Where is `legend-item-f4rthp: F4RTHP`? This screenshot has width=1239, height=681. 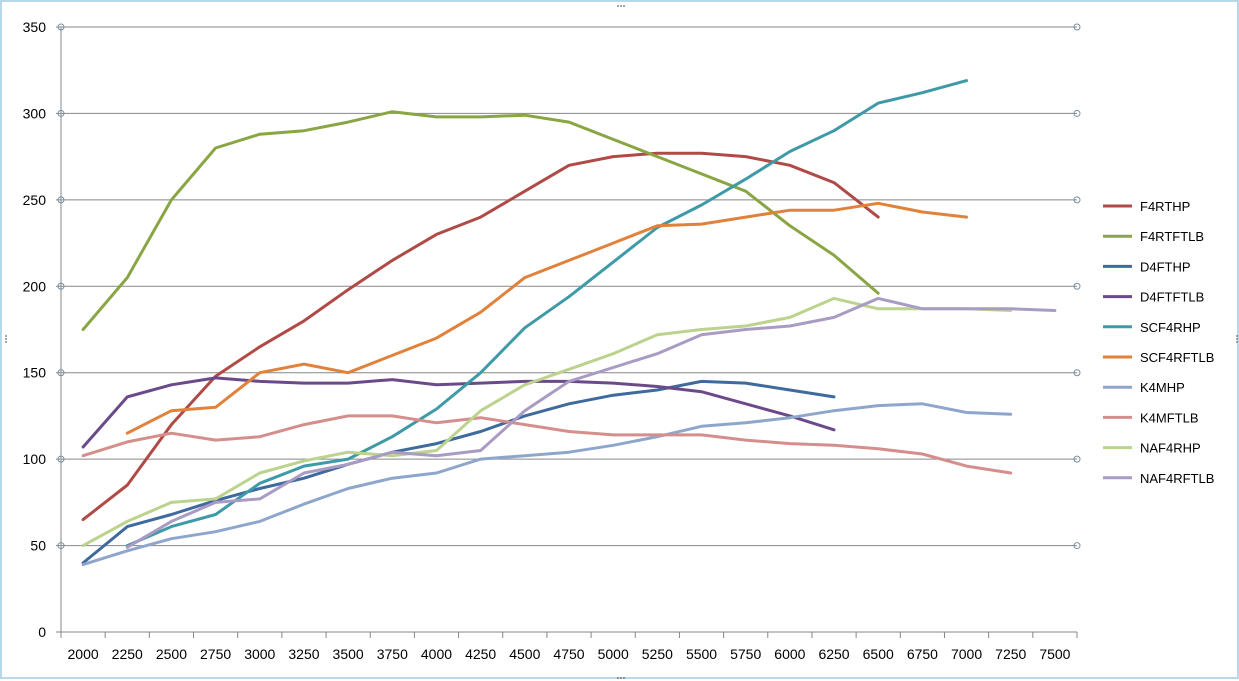
legend-item-f4rthp: F4RTHP is located at coordinates (1146, 206).